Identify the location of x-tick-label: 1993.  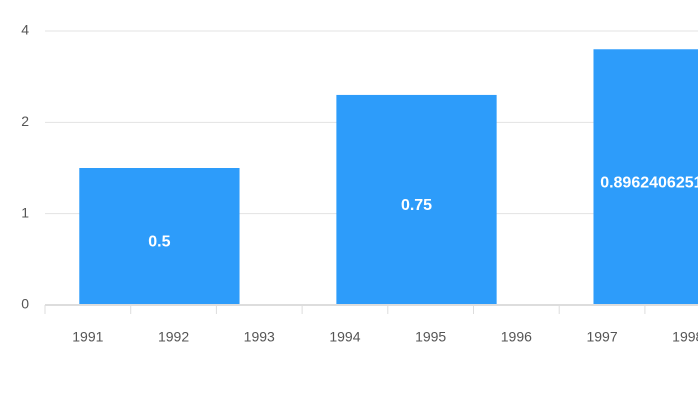
(259, 337).